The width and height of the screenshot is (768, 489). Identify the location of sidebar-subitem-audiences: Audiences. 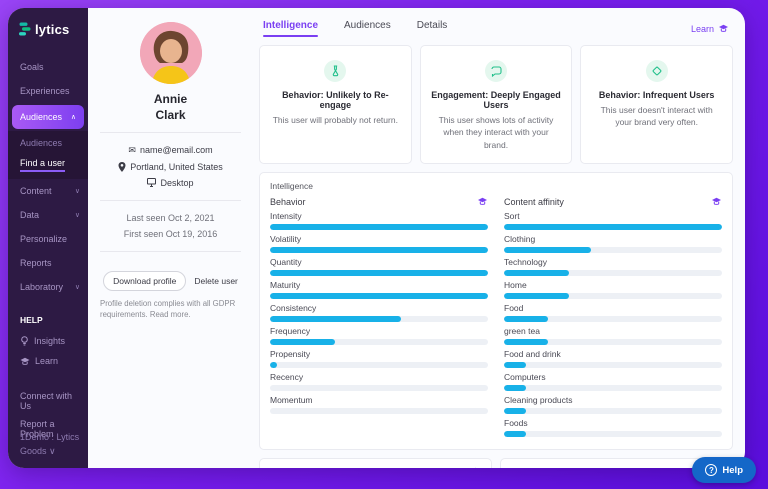
(48, 143).